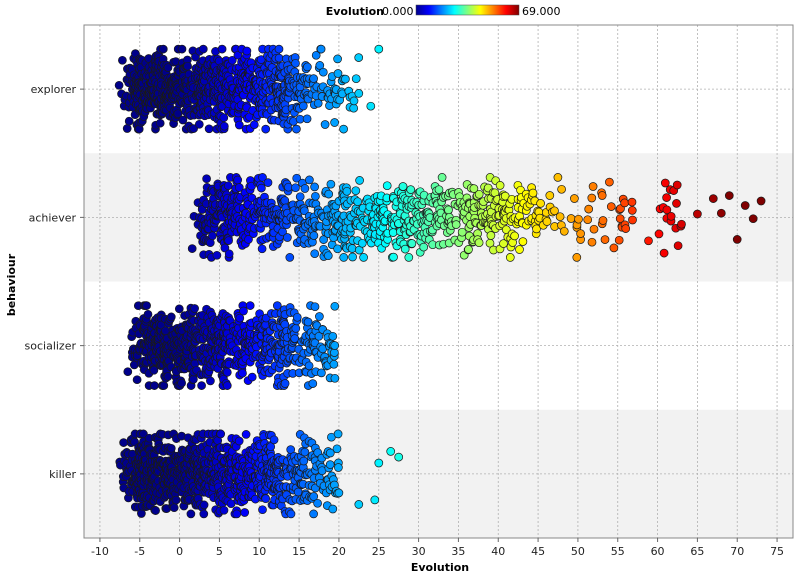 Image resolution: width=810 pixels, height=575 pixels. What do you see at coordinates (440, 567) in the screenshot?
I see `x-axis-label: Evolution` at bounding box center [440, 567].